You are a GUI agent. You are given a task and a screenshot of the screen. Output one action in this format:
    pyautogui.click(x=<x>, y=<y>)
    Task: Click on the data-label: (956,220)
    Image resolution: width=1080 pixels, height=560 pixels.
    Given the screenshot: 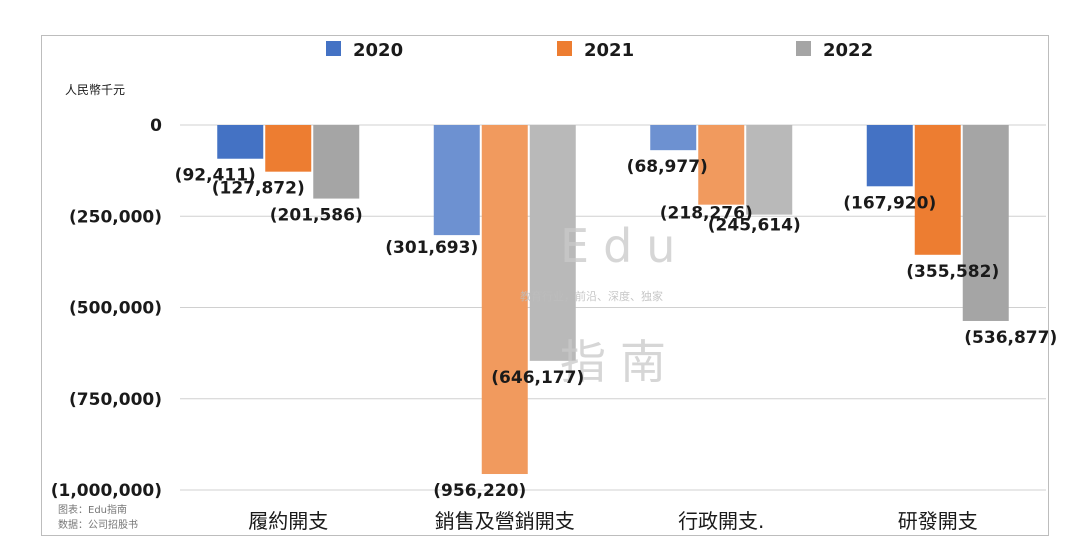 What is the action you would take?
    pyautogui.click(x=479, y=491)
    